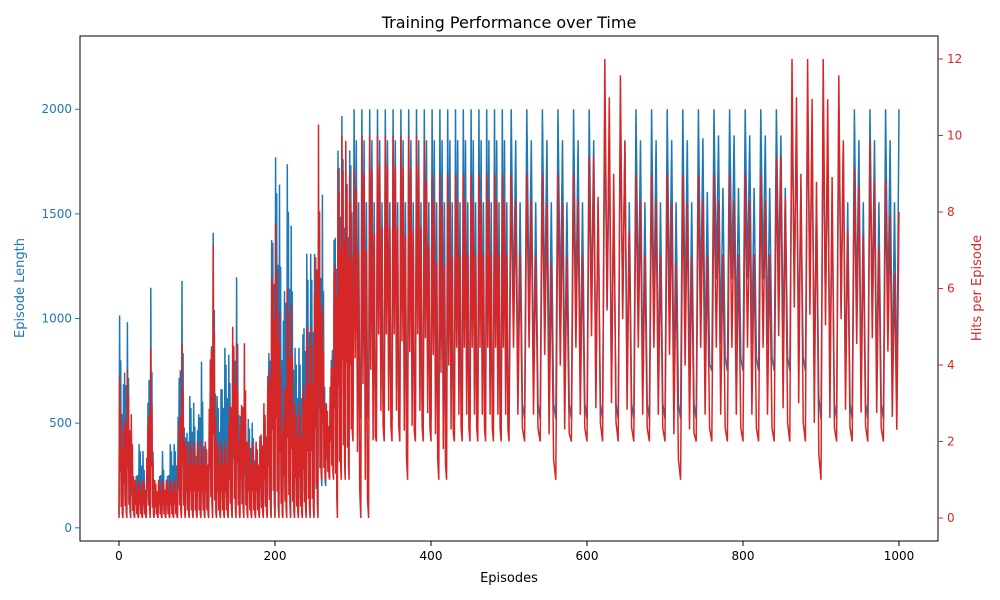 The width and height of the screenshot is (1000, 600). What do you see at coordinates (587, 556) in the screenshot?
I see `x-tick-label: 600` at bounding box center [587, 556].